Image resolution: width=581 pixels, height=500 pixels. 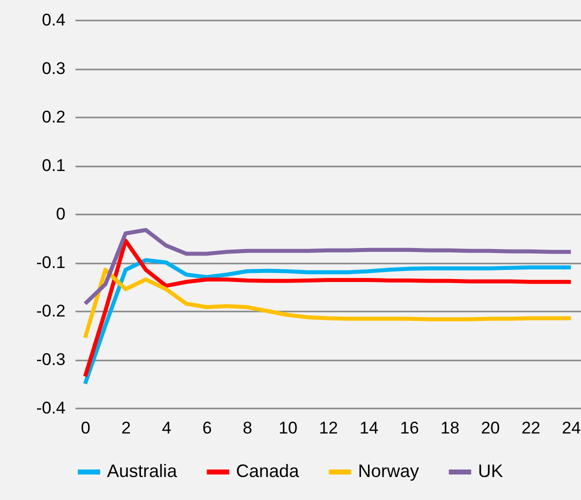 What do you see at coordinates (51, 262) in the screenshot?
I see `y-tick-label: -0.1` at bounding box center [51, 262].